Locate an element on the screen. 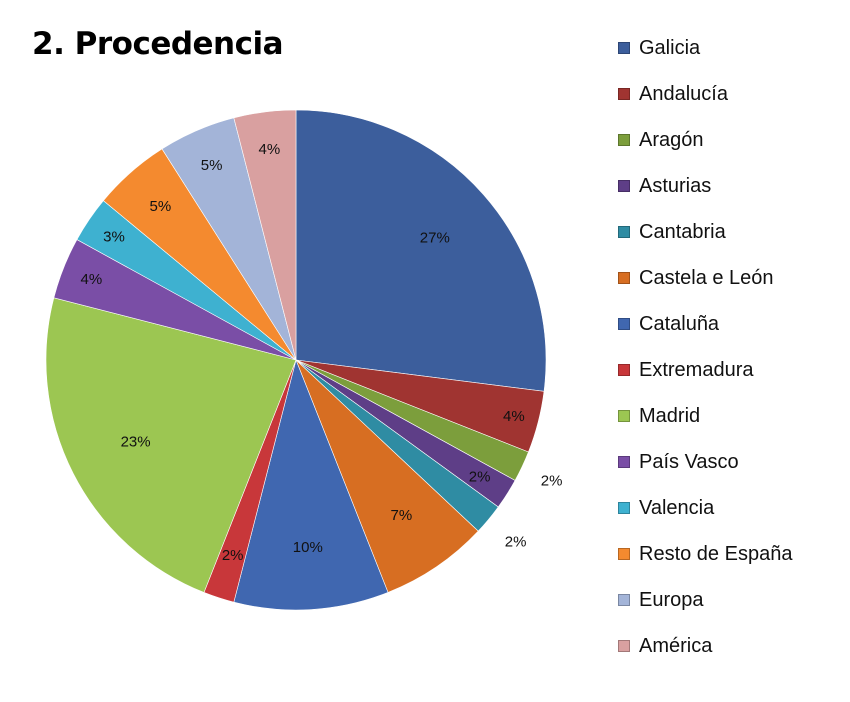 This screenshot has height=702, width=850. legend-item: Cantabria is located at coordinates (672, 232).